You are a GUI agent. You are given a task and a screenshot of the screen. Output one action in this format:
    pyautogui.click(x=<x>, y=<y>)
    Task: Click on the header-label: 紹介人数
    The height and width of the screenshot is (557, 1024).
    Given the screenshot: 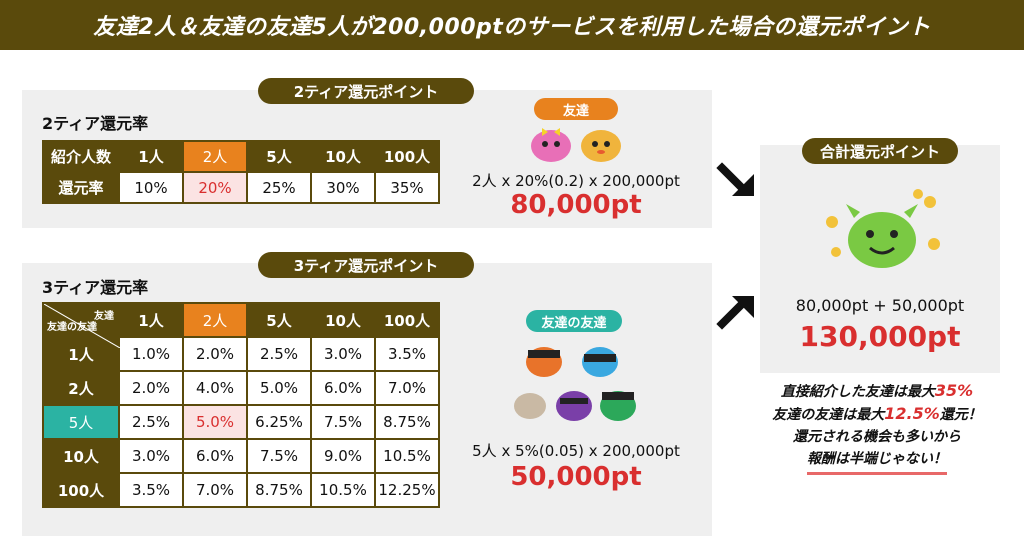 What is the action you would take?
    pyautogui.click(x=81, y=156)
    